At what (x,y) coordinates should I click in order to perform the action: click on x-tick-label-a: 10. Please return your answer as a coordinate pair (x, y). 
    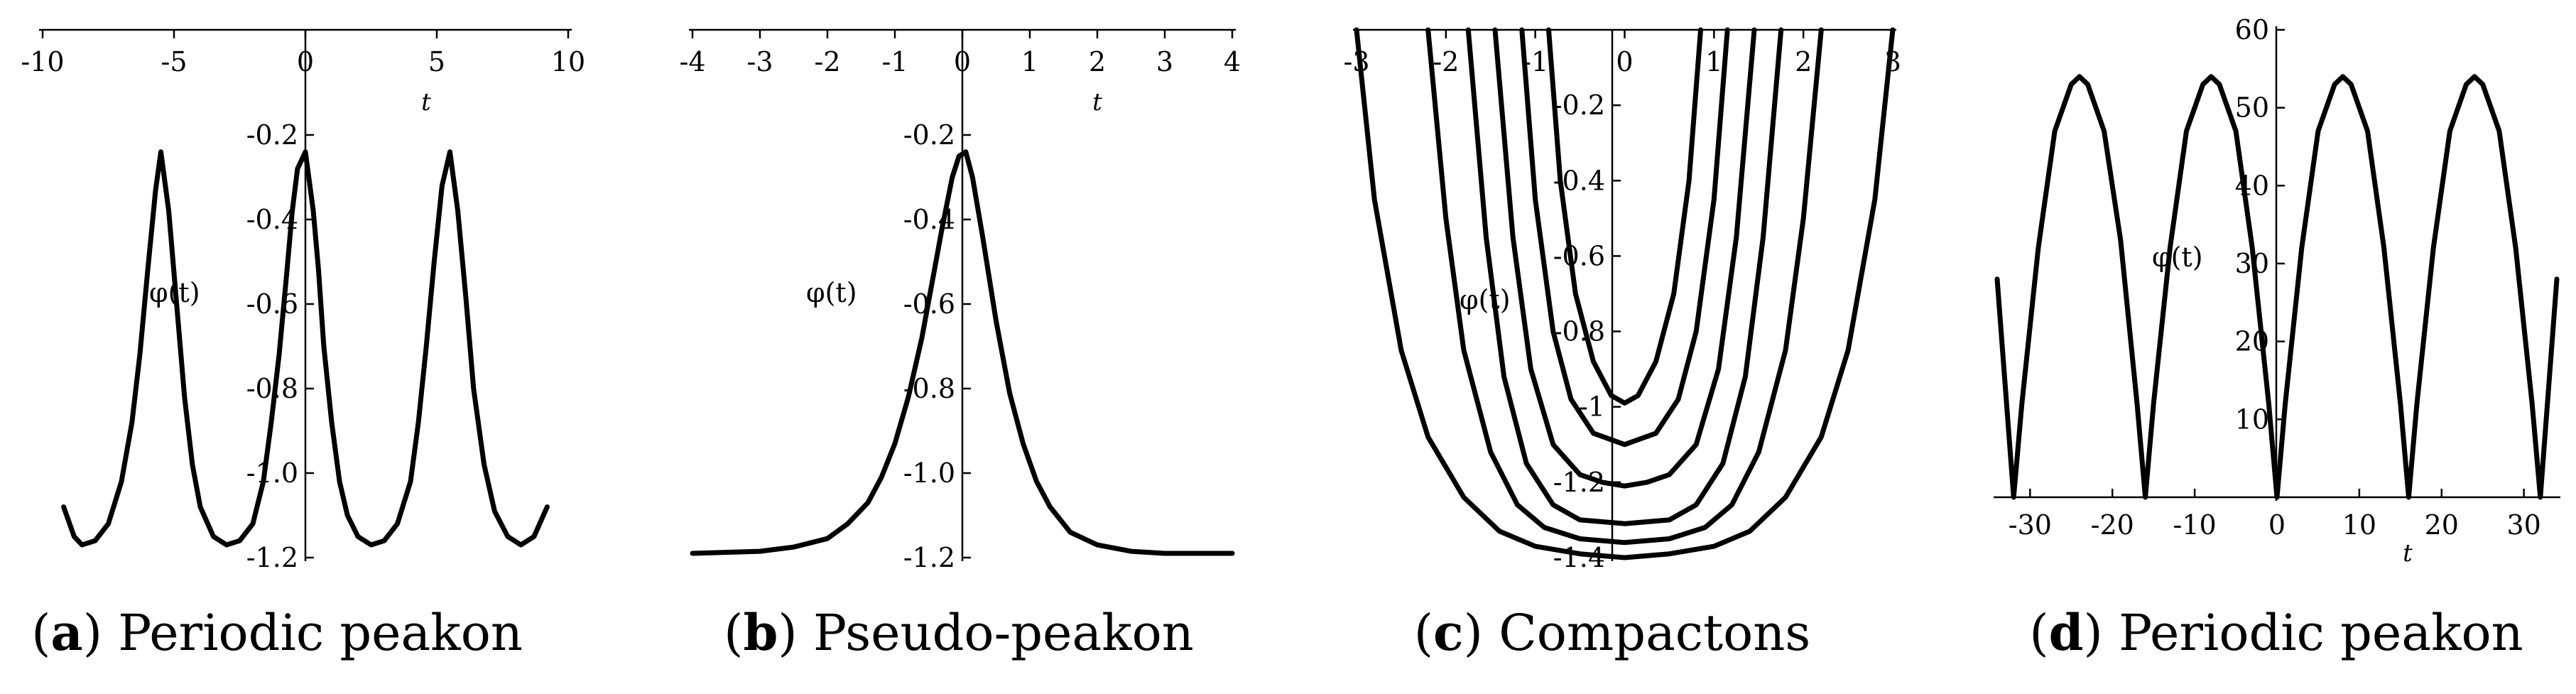
    Looking at the image, I should click on (568, 61).